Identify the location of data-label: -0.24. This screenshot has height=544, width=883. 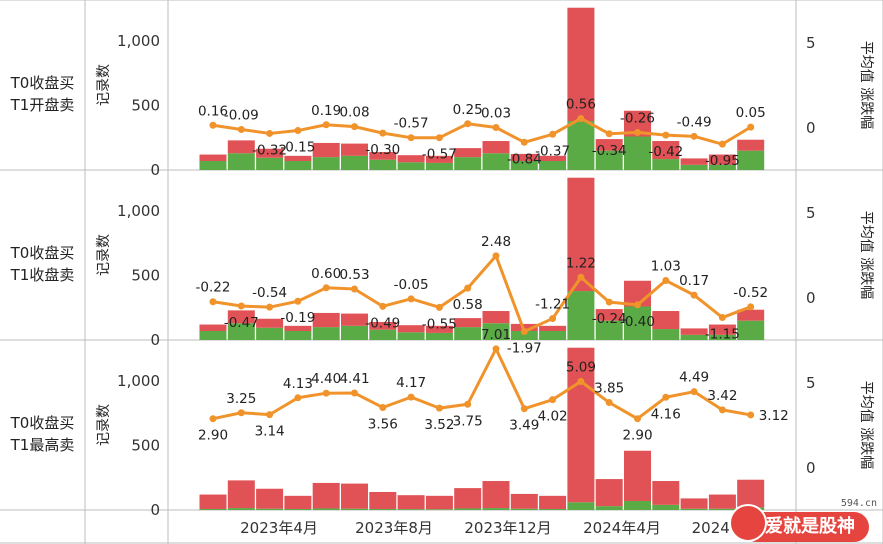
(609, 319).